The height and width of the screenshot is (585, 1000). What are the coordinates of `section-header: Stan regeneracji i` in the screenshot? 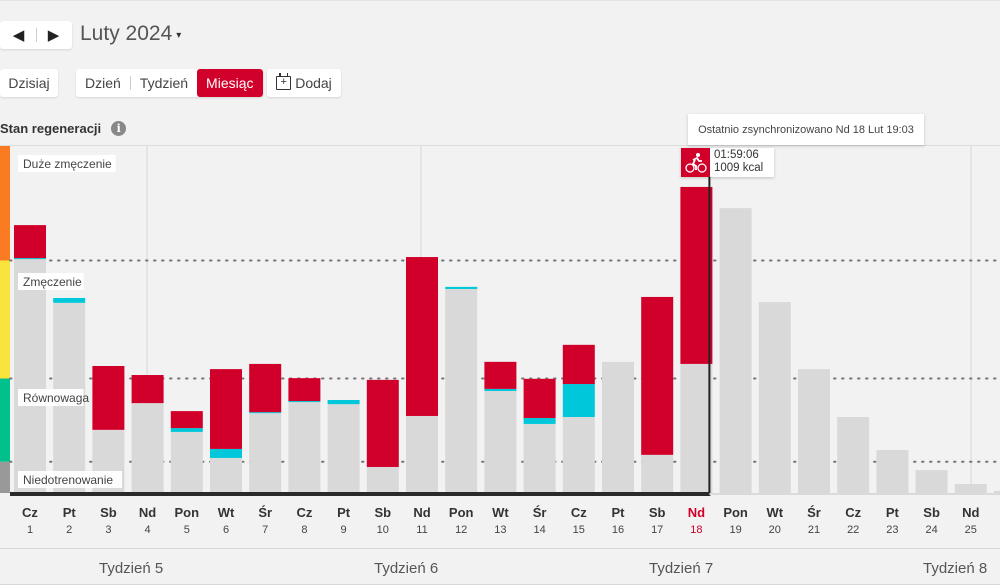 It's located at (63, 128).